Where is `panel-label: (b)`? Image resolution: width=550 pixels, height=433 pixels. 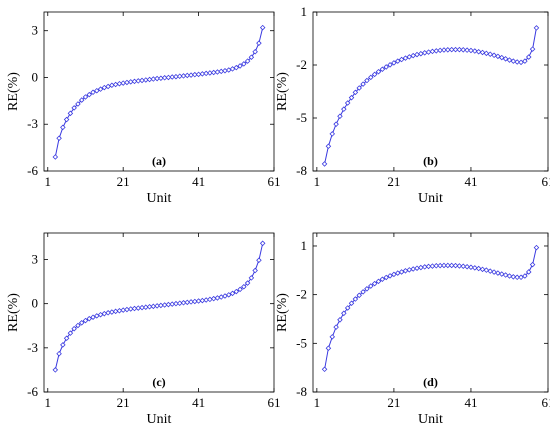
panel-label: (b) is located at coordinates (430, 161).